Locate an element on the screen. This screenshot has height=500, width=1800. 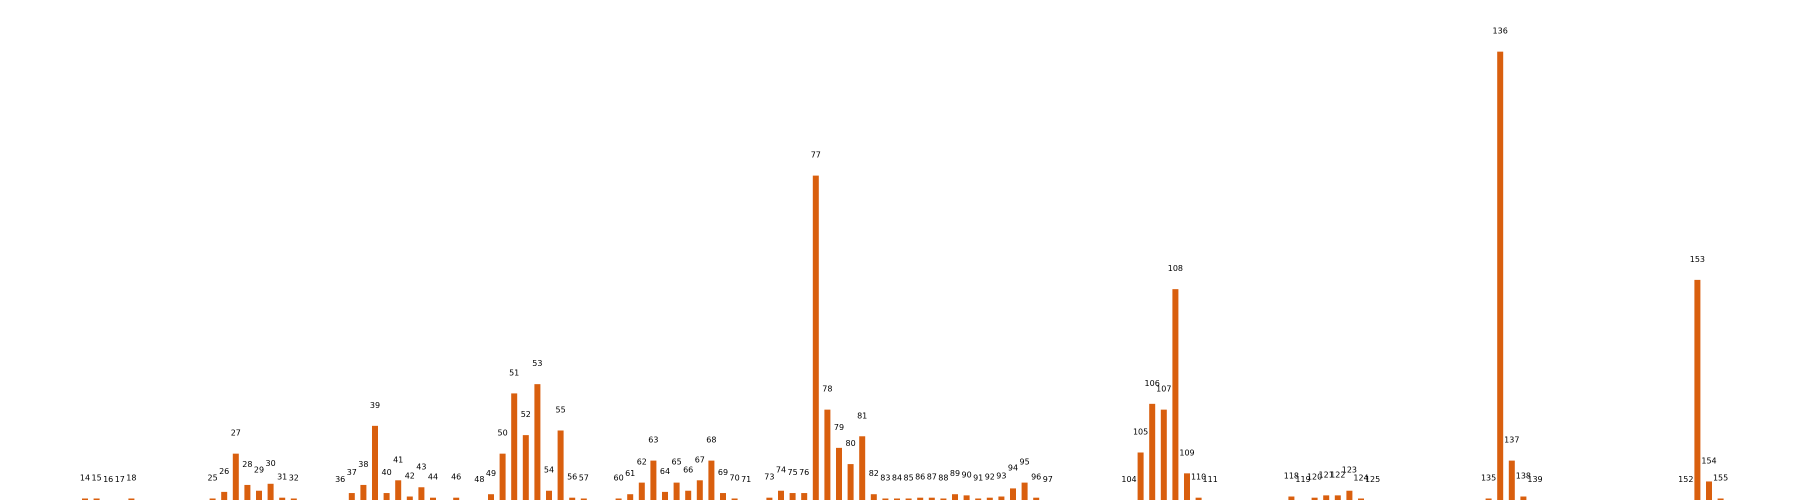
bar-label-84: 84 is located at coordinates (897, 478).